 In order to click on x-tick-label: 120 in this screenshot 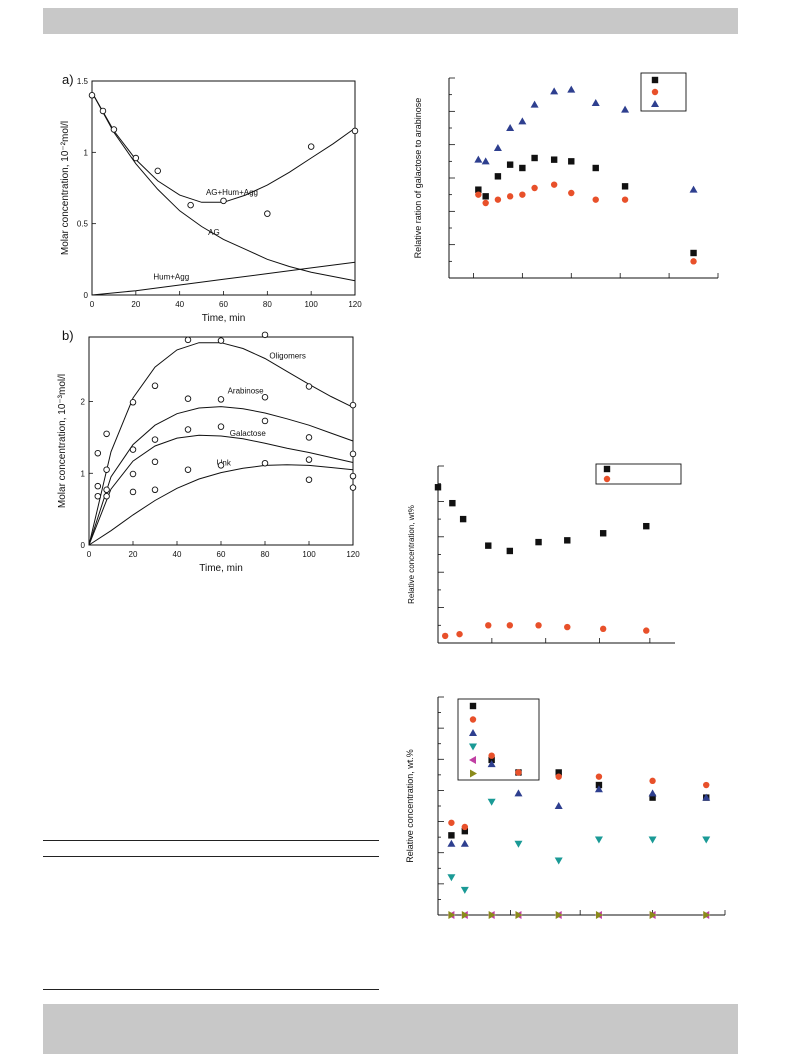, I will do `click(355, 304)`.